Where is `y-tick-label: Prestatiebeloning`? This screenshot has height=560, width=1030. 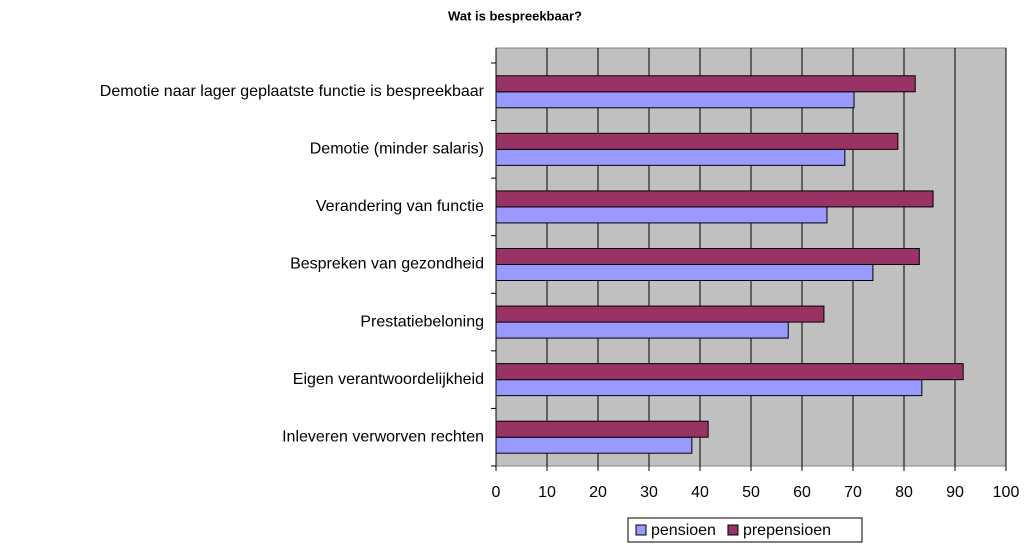 y-tick-label: Prestatiebeloning is located at coordinates (422, 321).